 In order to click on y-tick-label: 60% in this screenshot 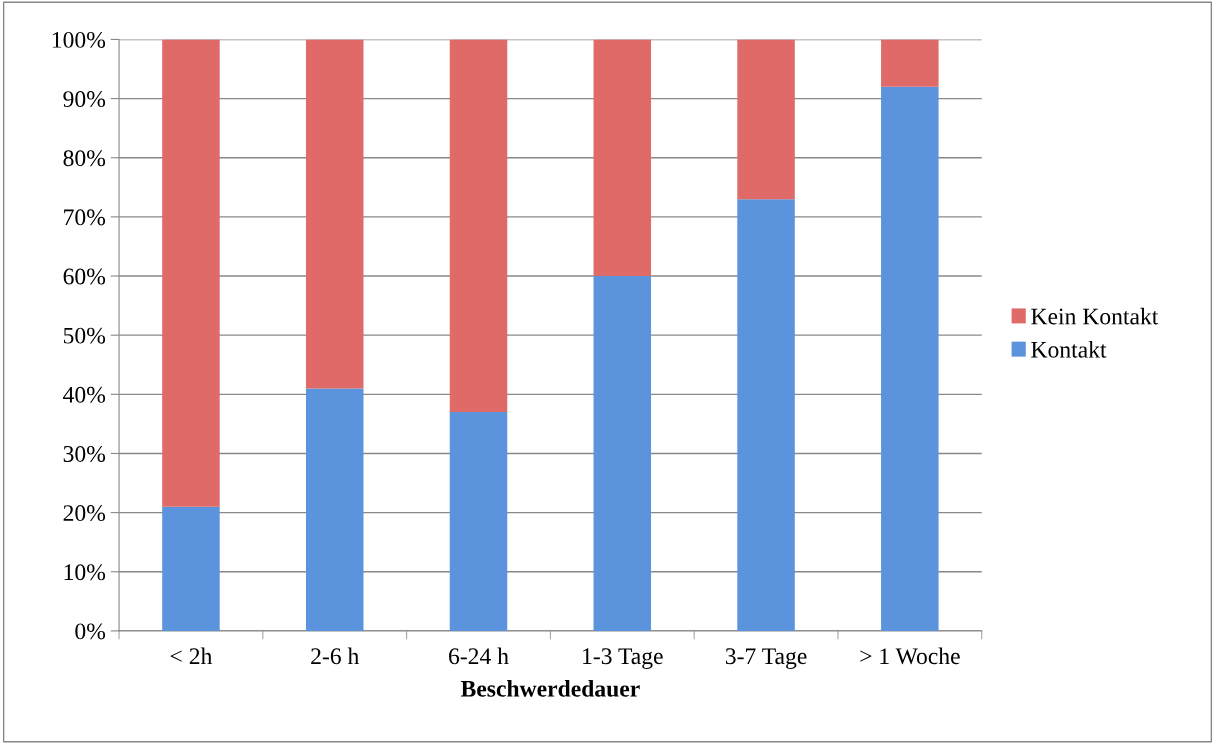, I will do `click(84, 276)`.